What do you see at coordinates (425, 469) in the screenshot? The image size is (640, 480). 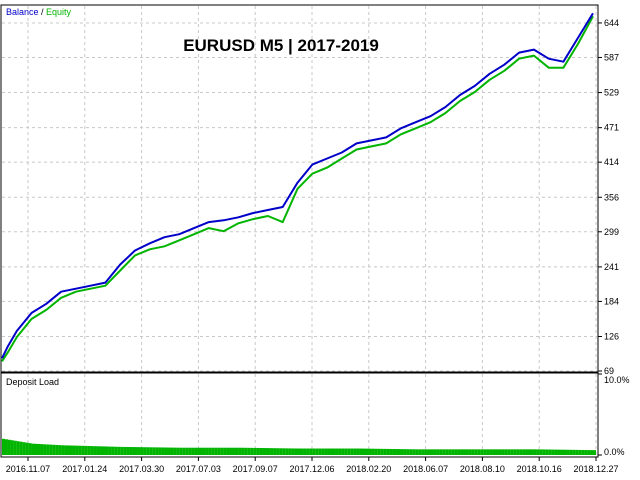 I see `x-tick-label: 2018.06.07` at bounding box center [425, 469].